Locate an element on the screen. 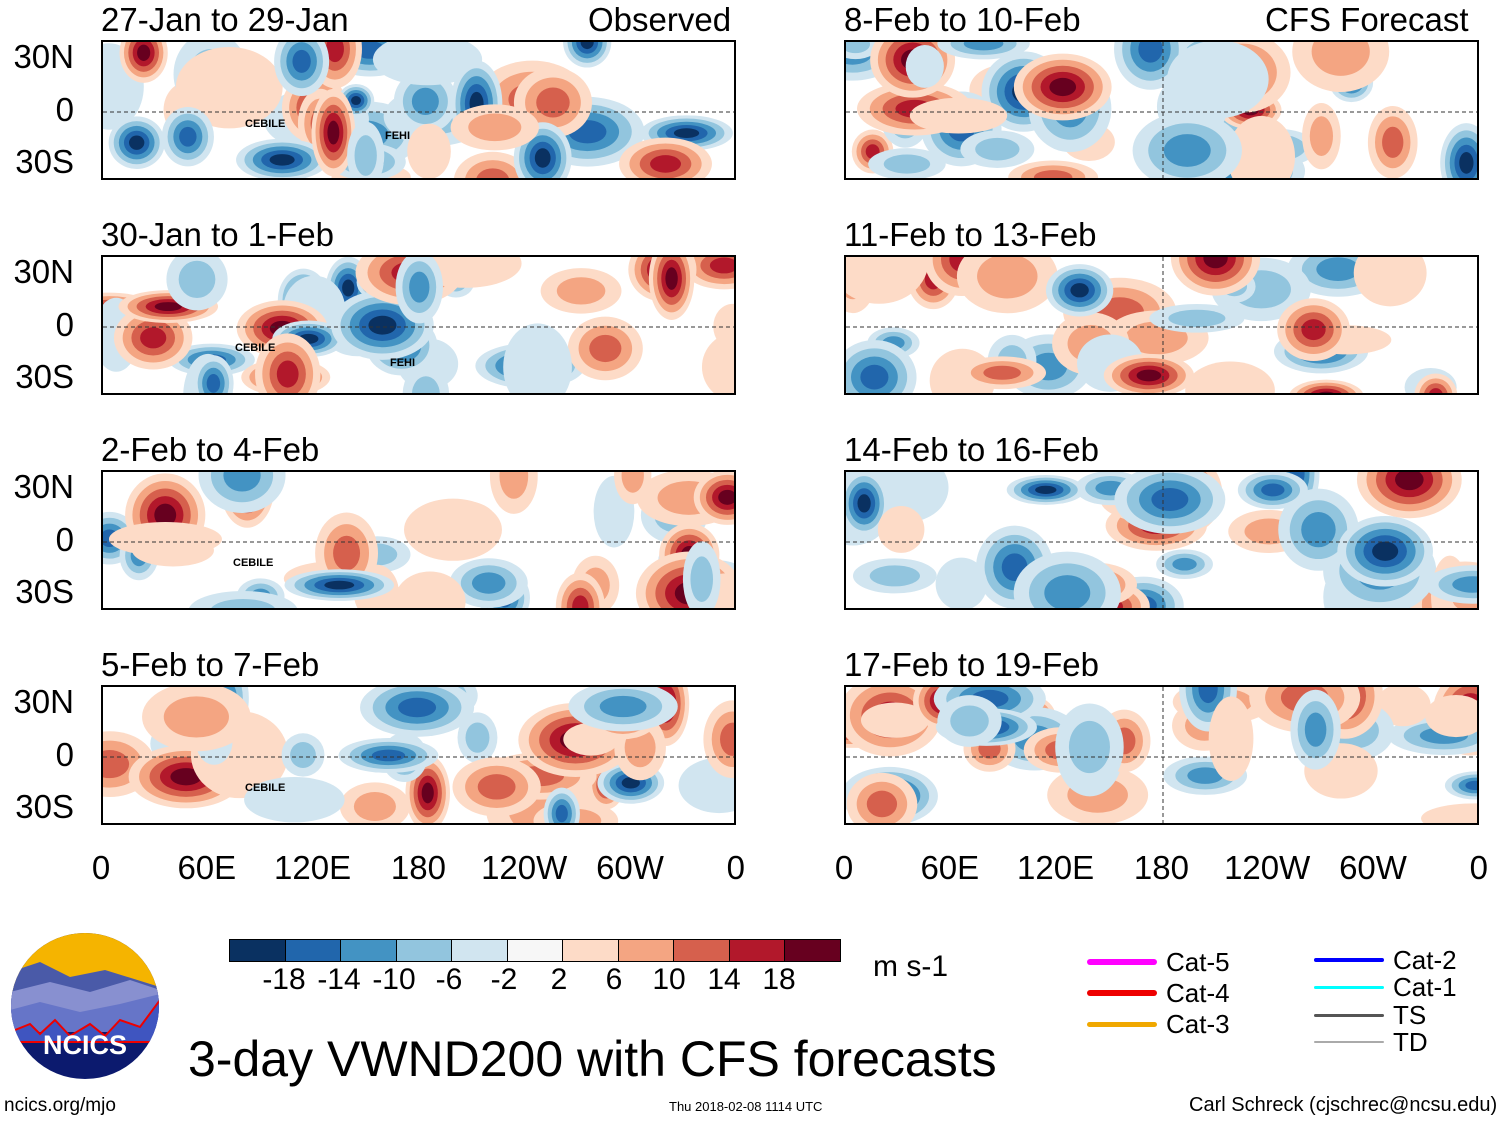 The height and width of the screenshot is (1121, 1510). legend-label: Cat-4 is located at coordinates (1198, 993).